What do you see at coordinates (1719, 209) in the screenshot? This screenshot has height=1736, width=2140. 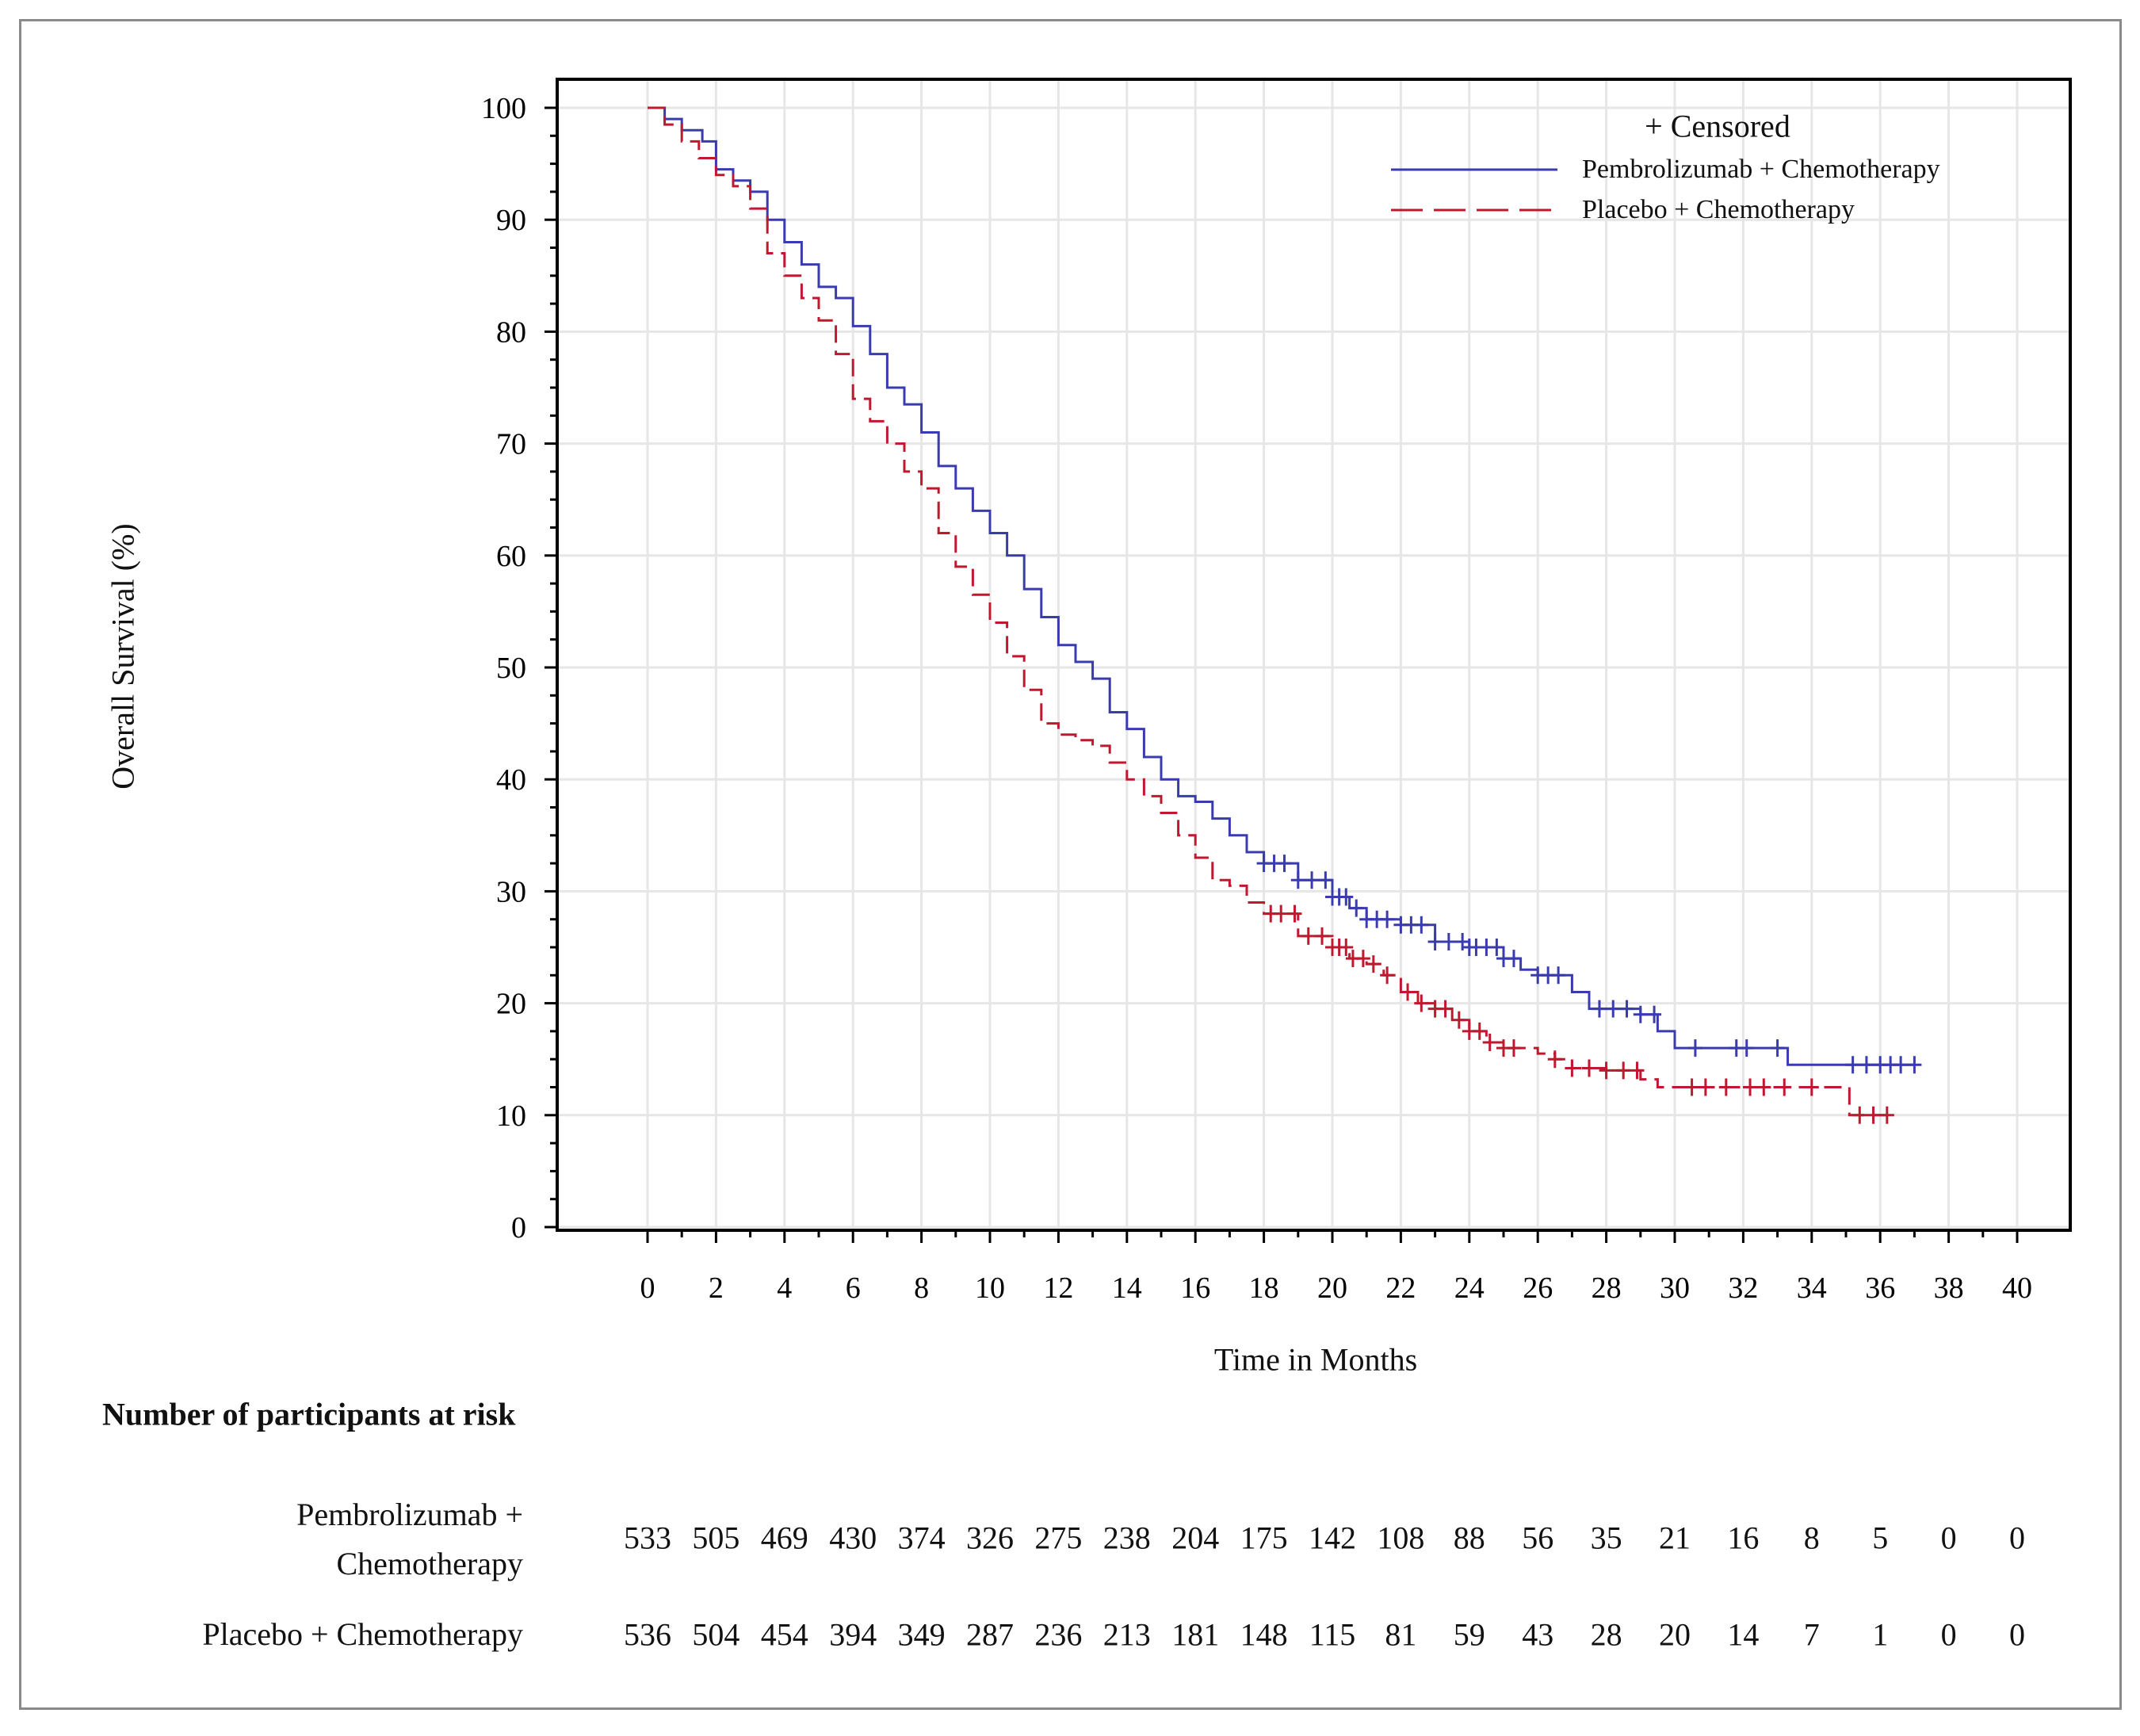 I see `legend-entry-placebo: Placebo + Chemotherapy` at bounding box center [1719, 209].